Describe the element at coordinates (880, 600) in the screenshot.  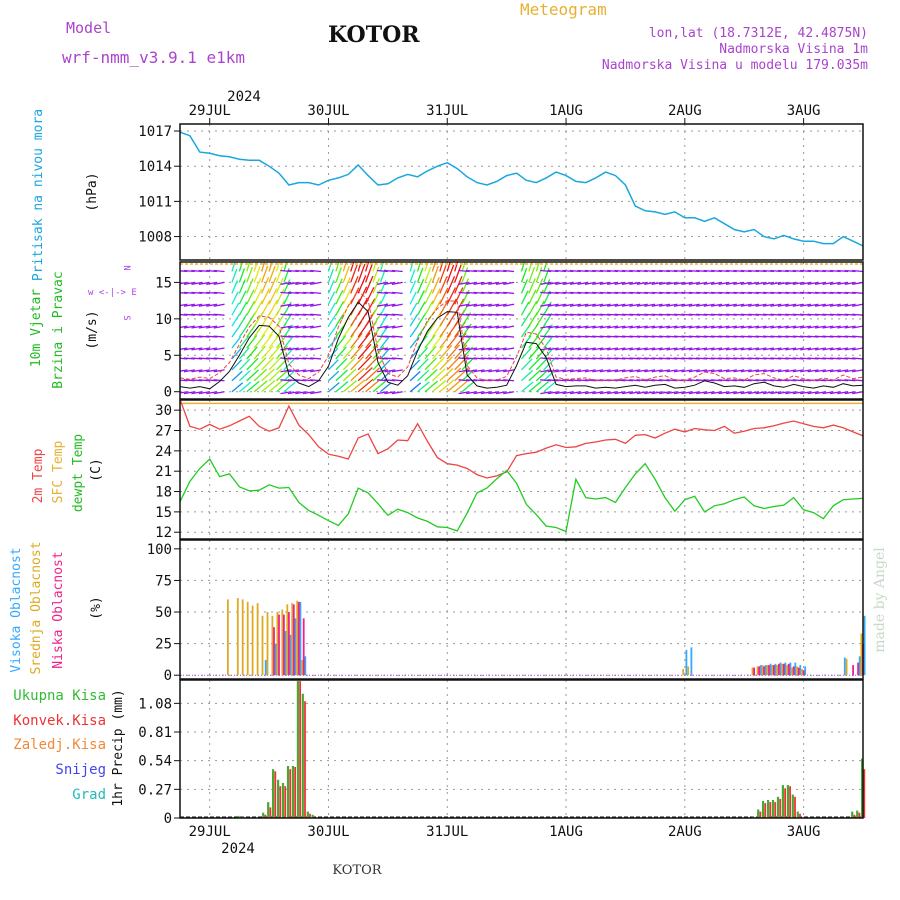
I see `credit-watermark: made by Angel` at that location.